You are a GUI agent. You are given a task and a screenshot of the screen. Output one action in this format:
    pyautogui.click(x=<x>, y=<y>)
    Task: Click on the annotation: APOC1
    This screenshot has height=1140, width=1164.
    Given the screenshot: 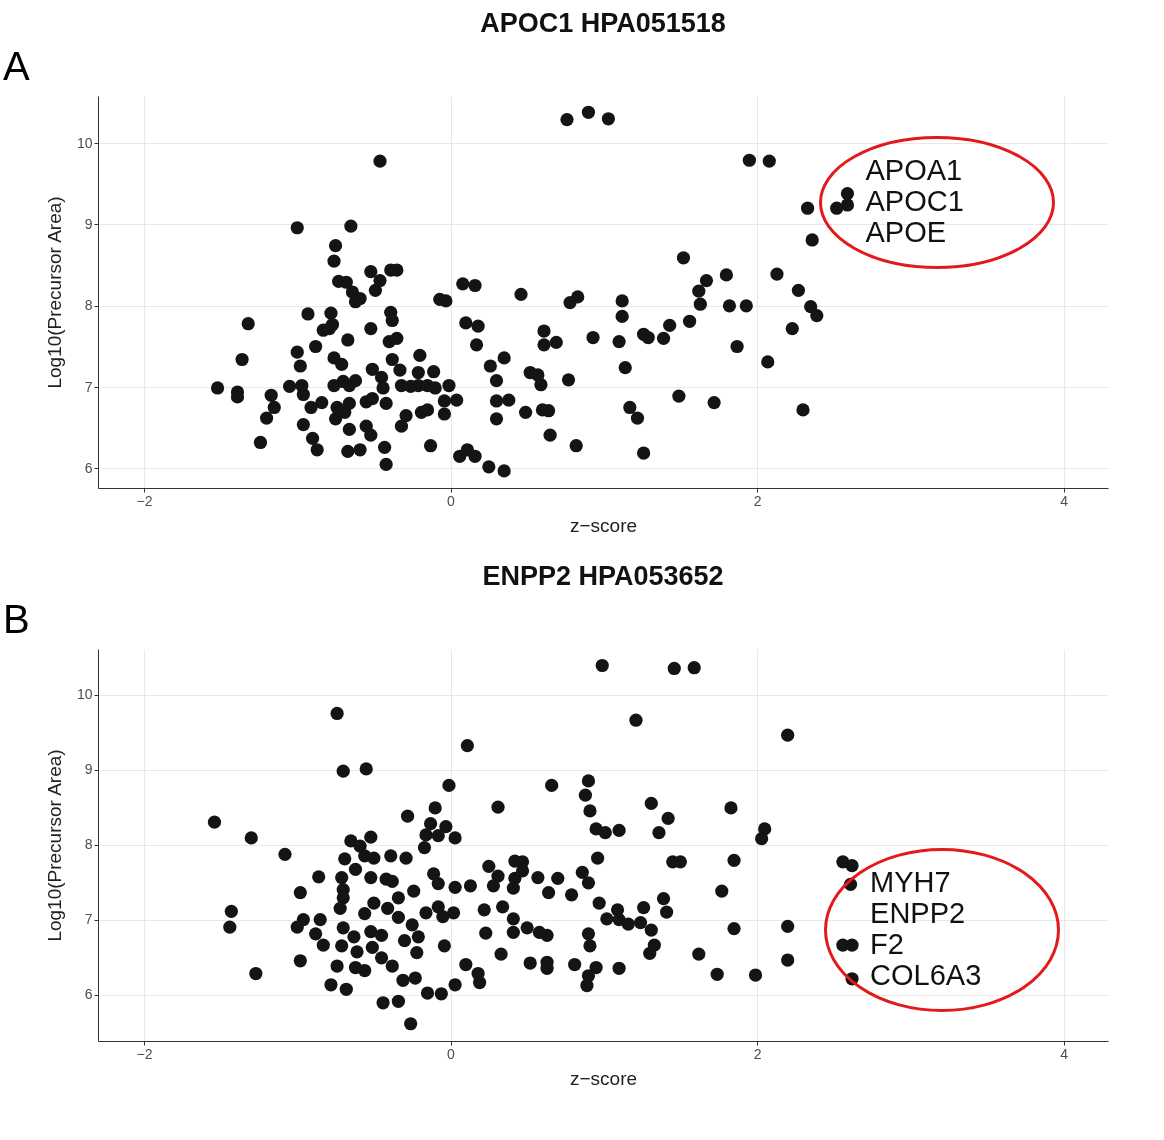 What is the action you would take?
    pyautogui.click(x=914, y=201)
    